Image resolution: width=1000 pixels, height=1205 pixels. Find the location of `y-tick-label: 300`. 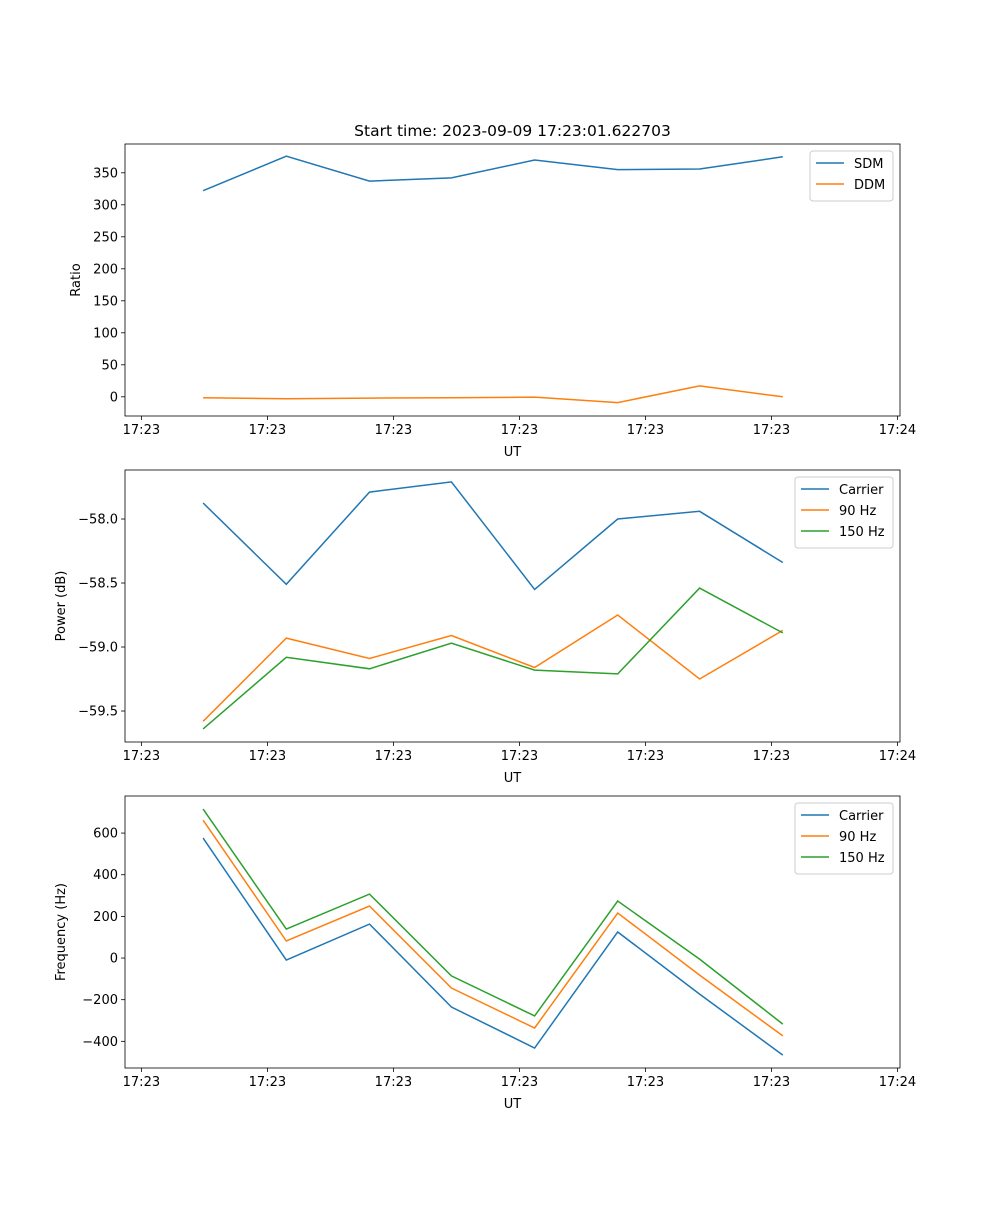

y-tick-label: 300 is located at coordinates (105, 205).